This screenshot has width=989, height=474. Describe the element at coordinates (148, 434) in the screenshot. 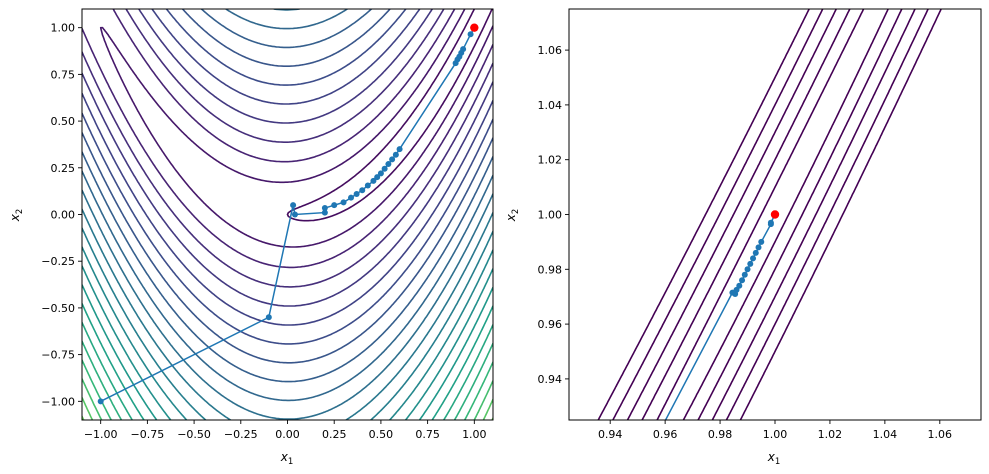

I see `x-tick-label: −0.75` at that location.